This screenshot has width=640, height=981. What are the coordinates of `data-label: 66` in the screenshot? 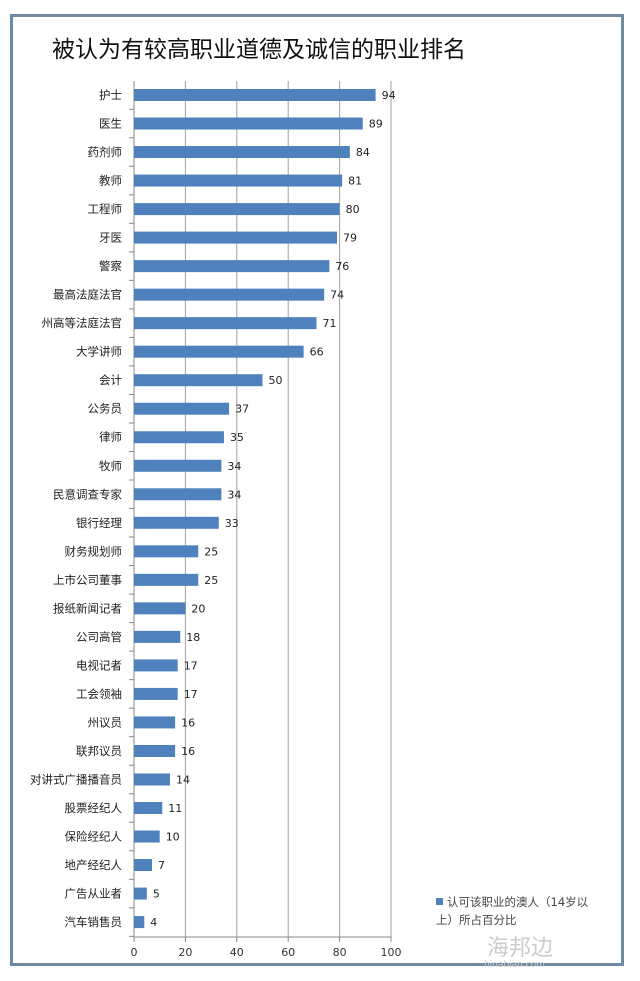 It's located at (317, 352).